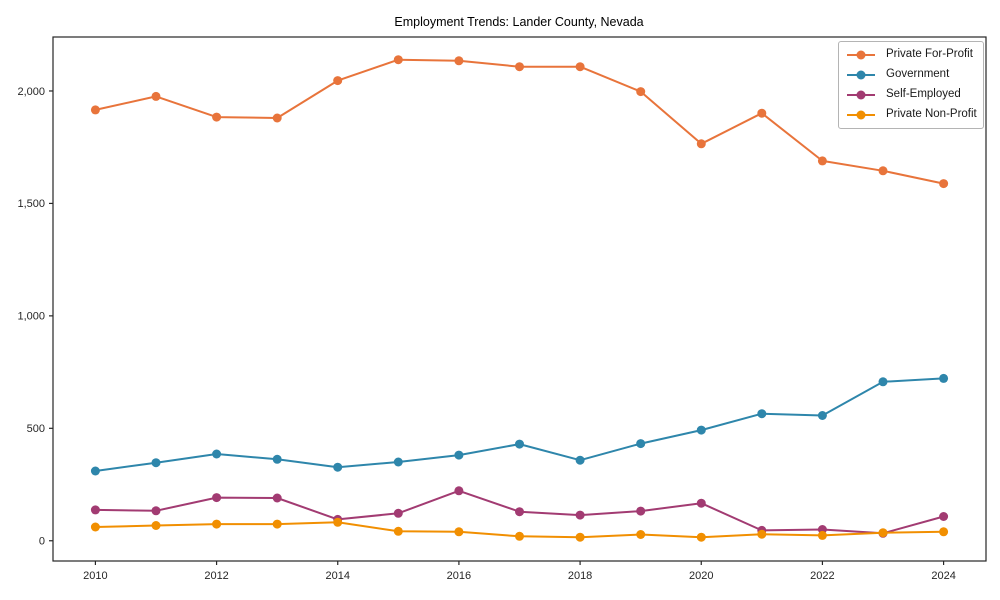 The image size is (1000, 600). I want to click on legend-item-self-employed: Self-Employed, so click(912, 95).